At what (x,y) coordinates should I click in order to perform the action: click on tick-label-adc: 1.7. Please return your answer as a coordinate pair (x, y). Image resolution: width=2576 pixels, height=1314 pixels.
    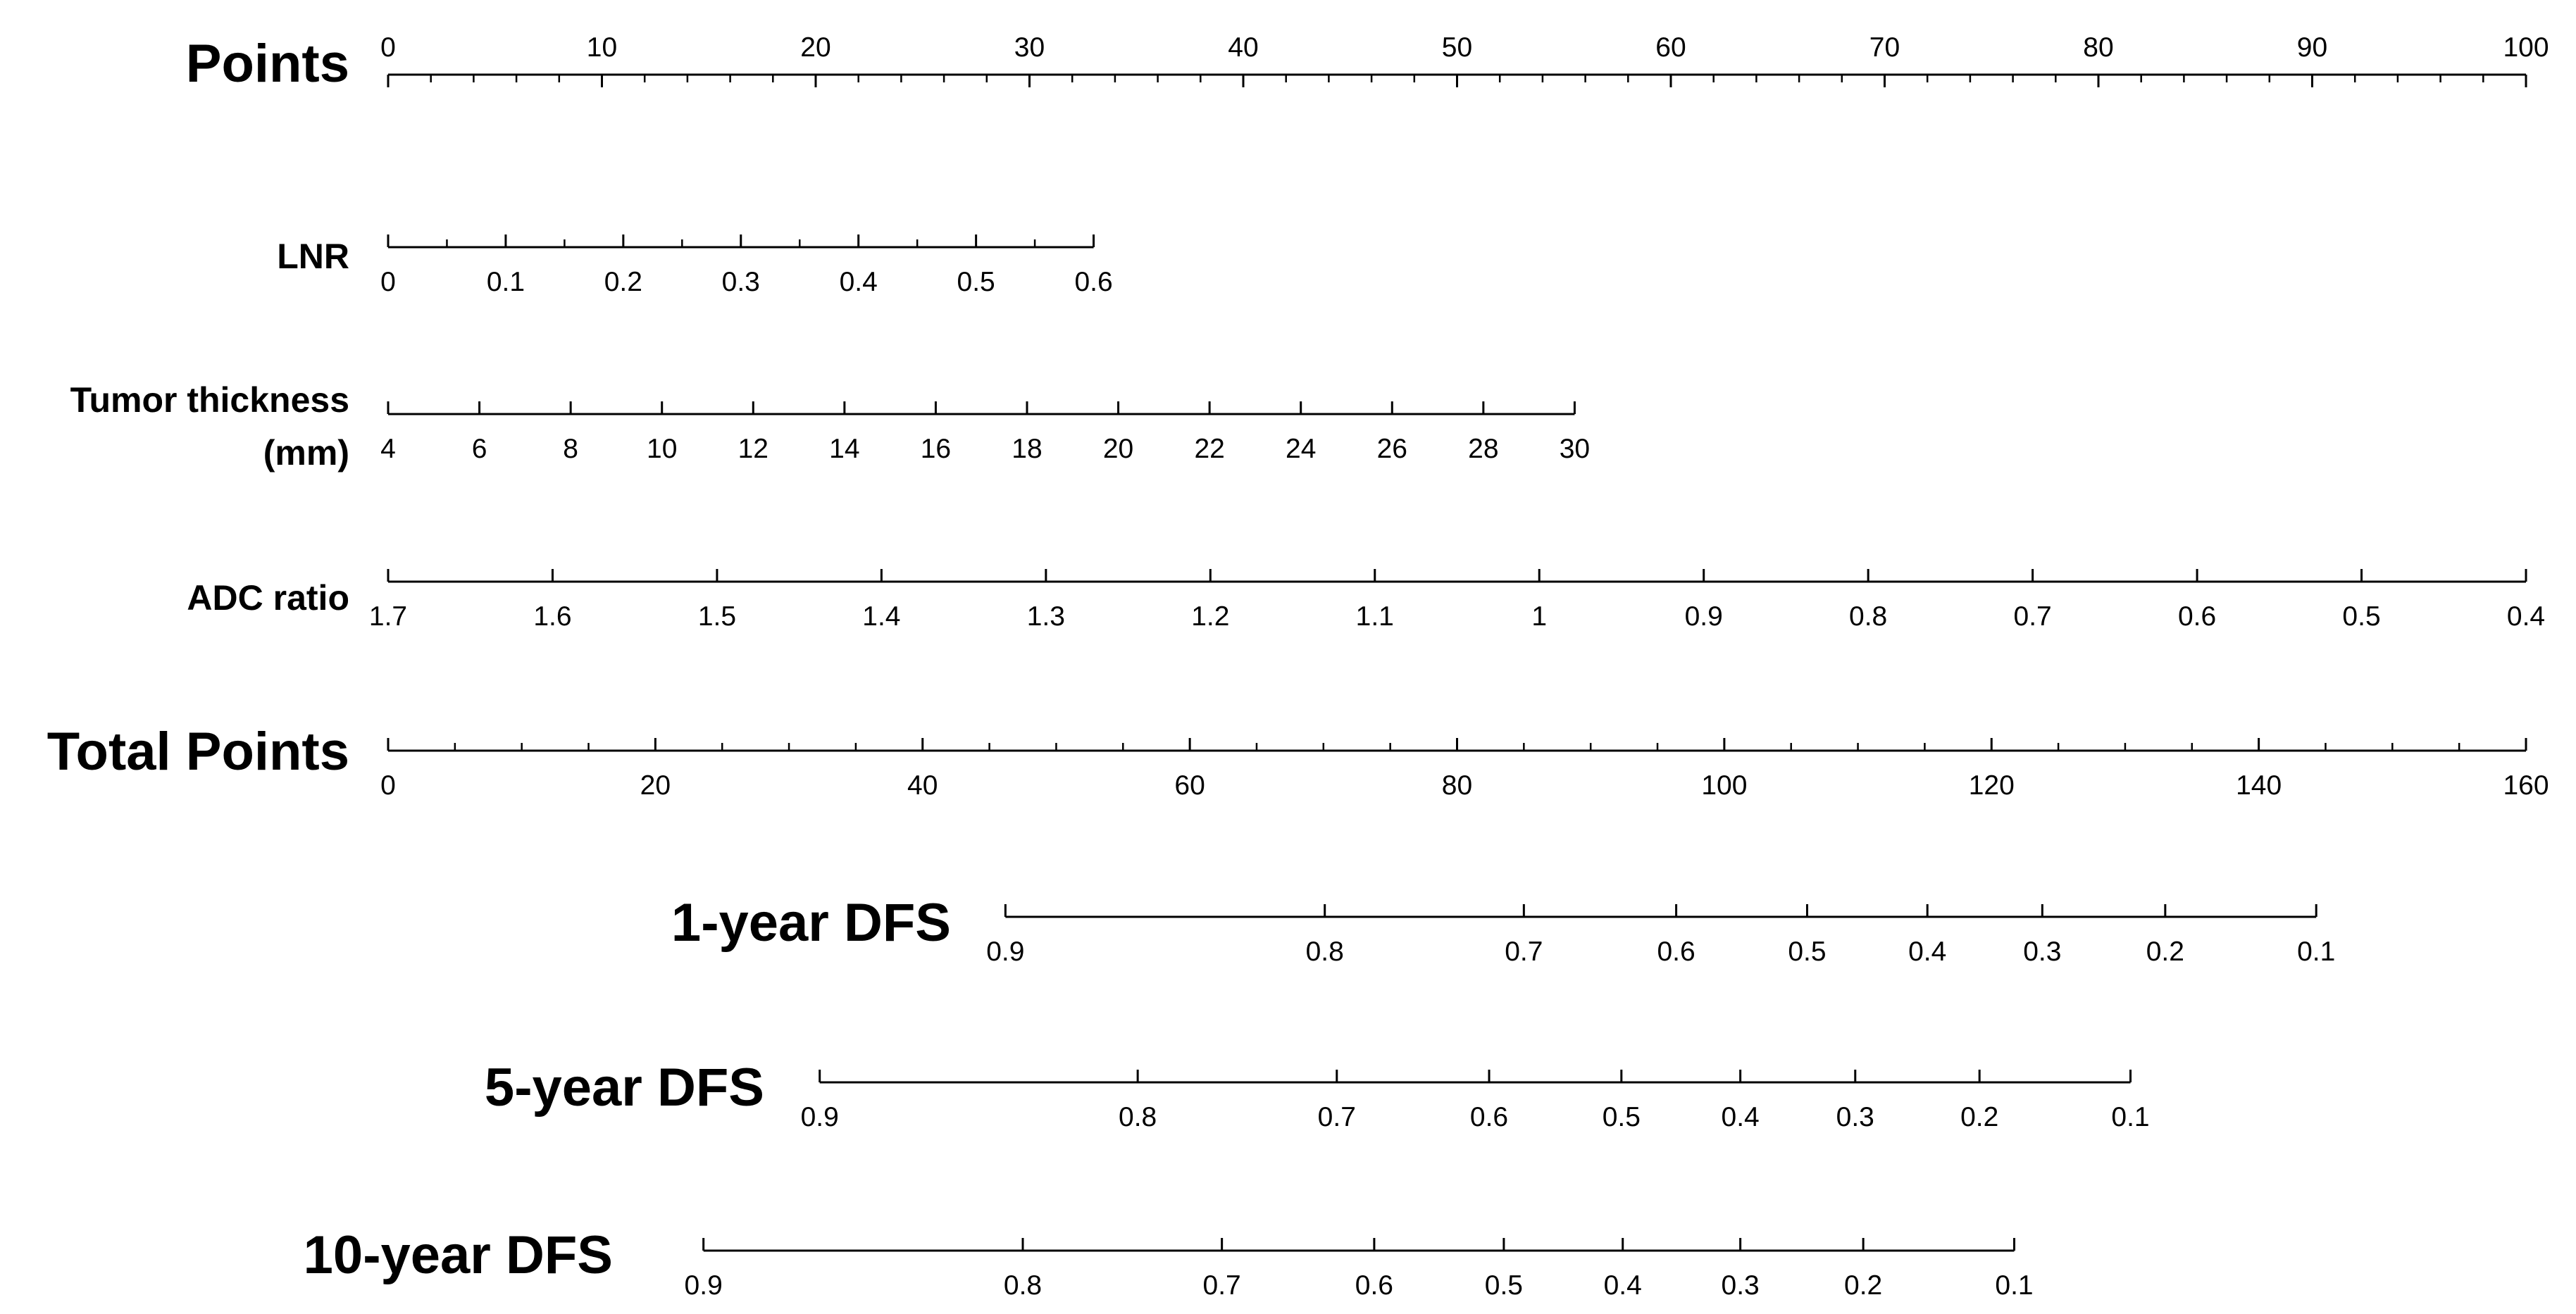
    Looking at the image, I should click on (388, 616).